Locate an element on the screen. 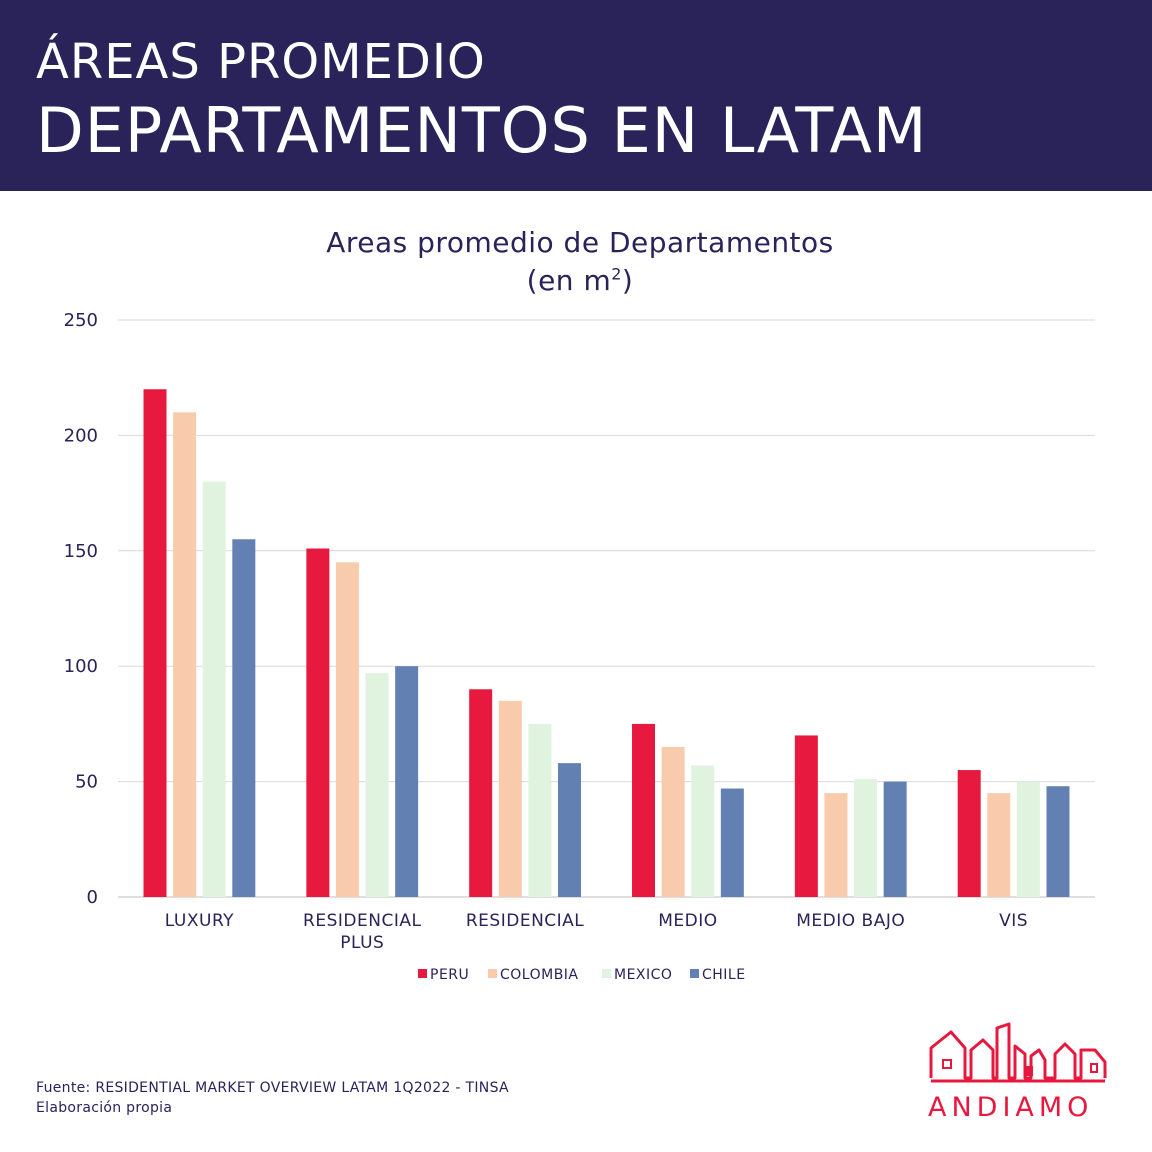 The width and height of the screenshot is (1152, 1152). chart-subtitle: (en m2) is located at coordinates (576, 280).